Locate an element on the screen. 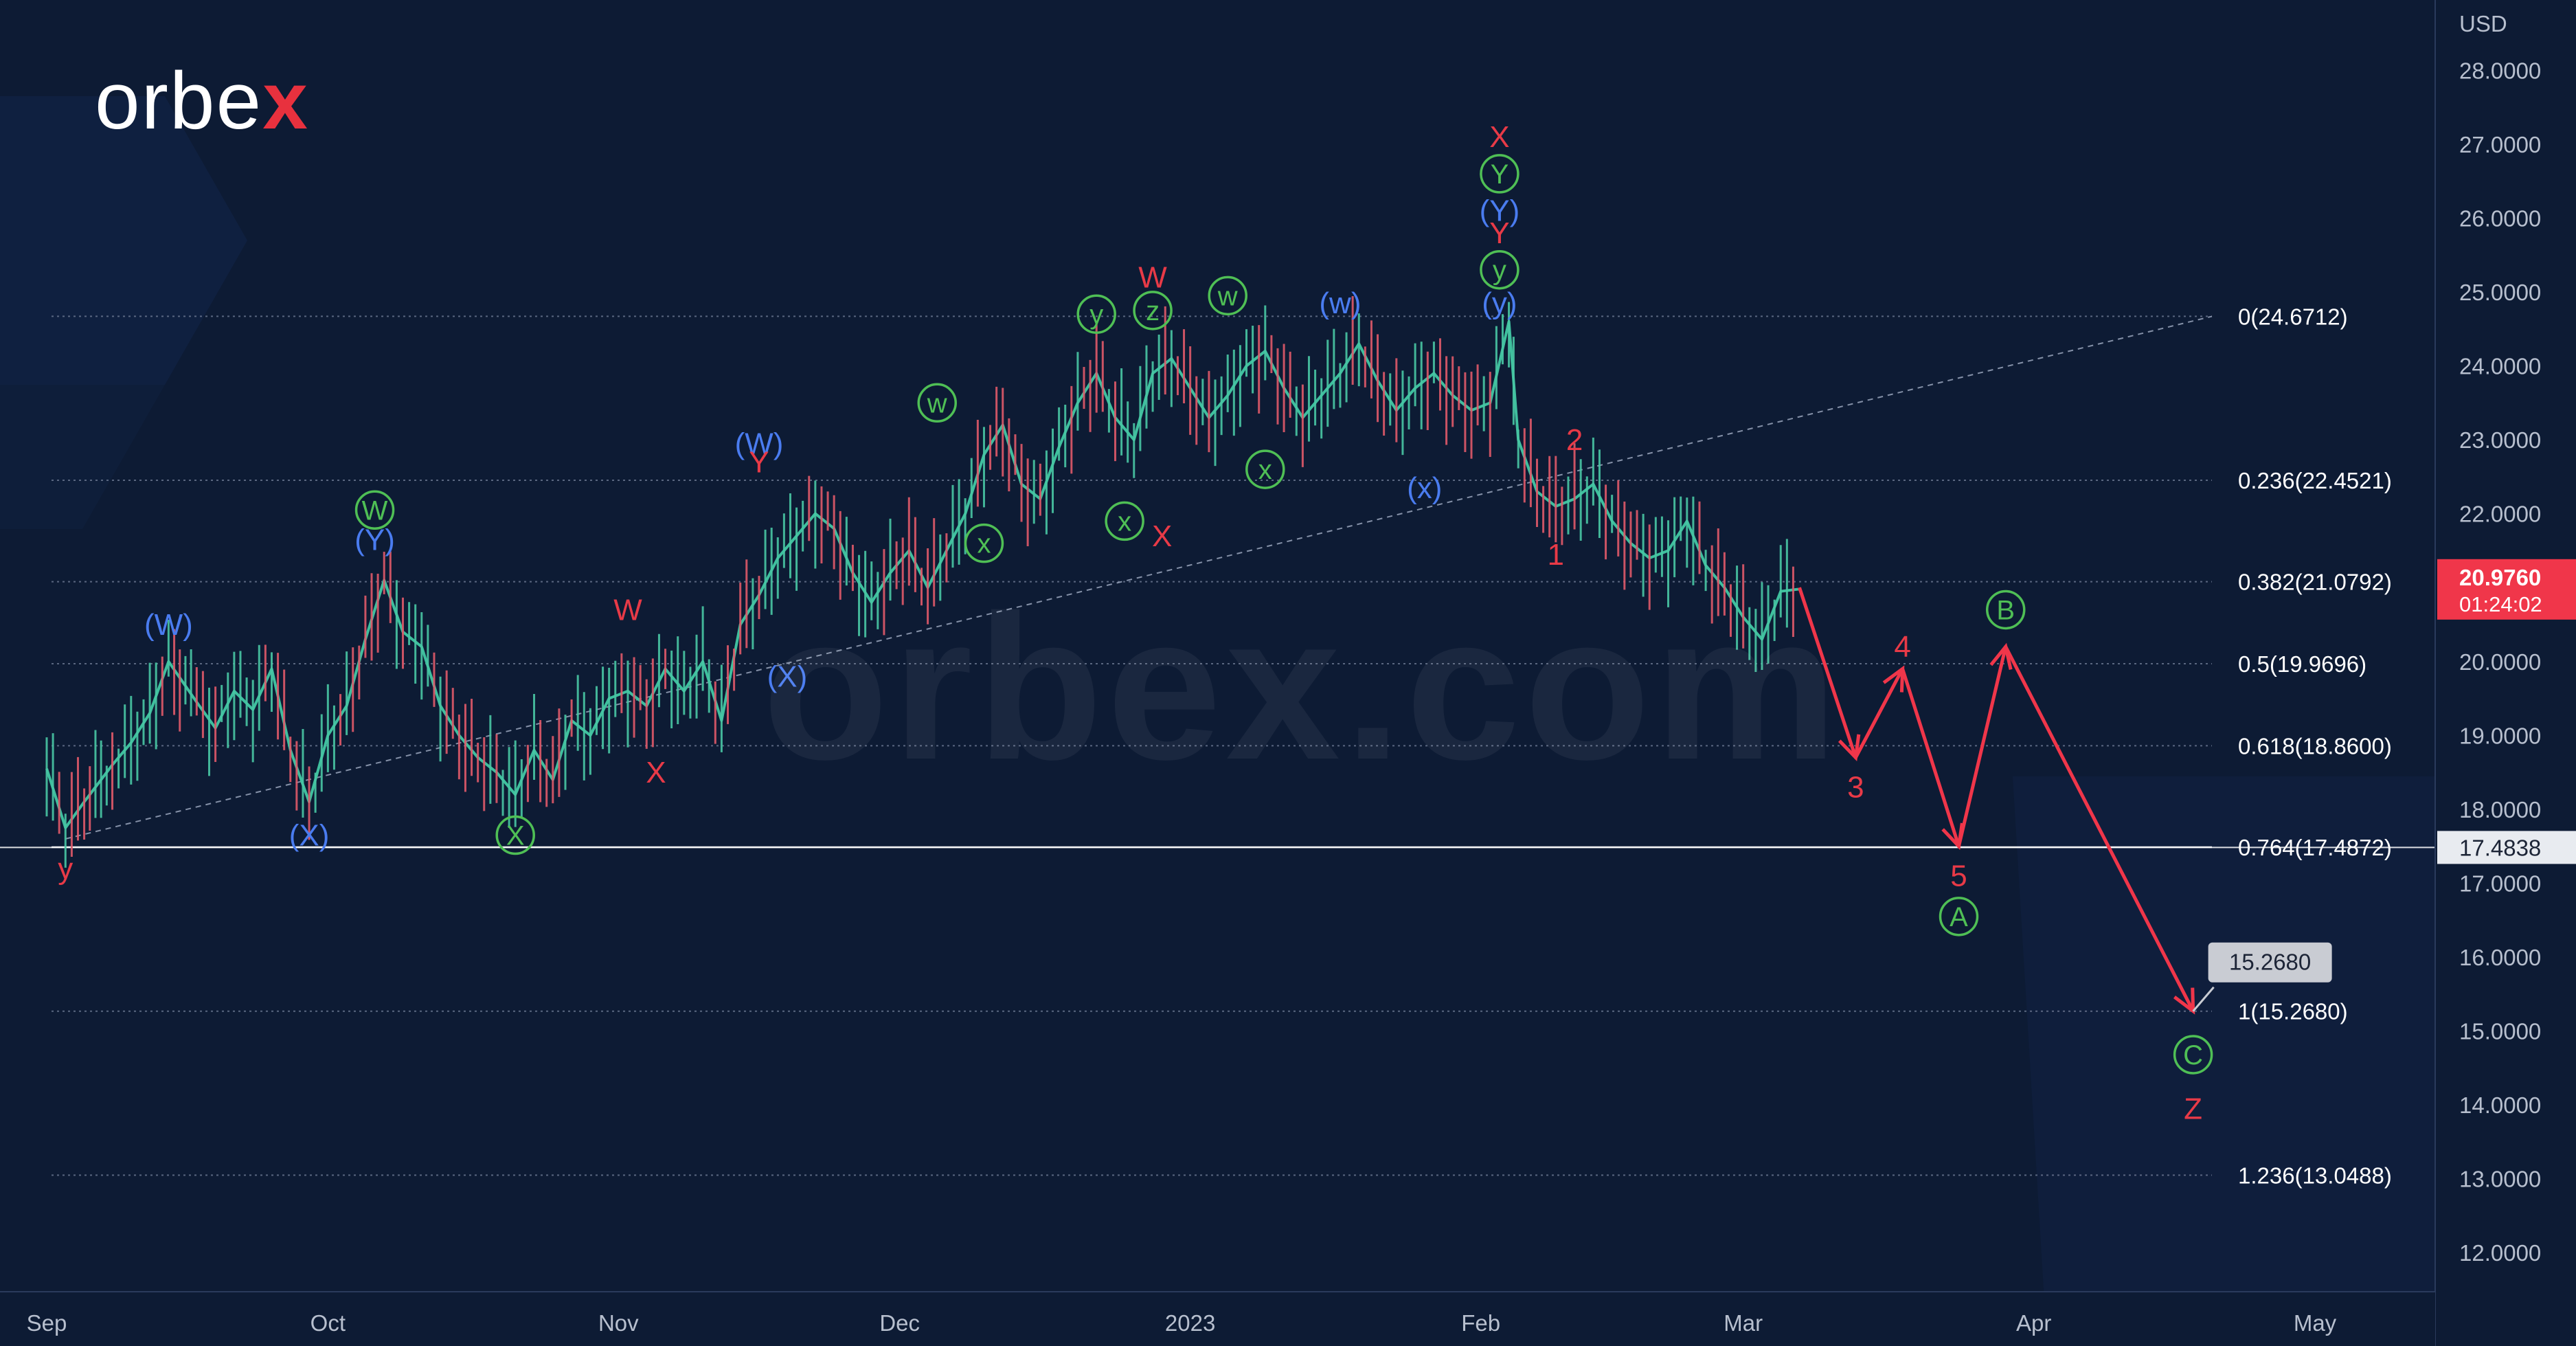  y-tick-label: 27.0000 is located at coordinates (2500, 144).